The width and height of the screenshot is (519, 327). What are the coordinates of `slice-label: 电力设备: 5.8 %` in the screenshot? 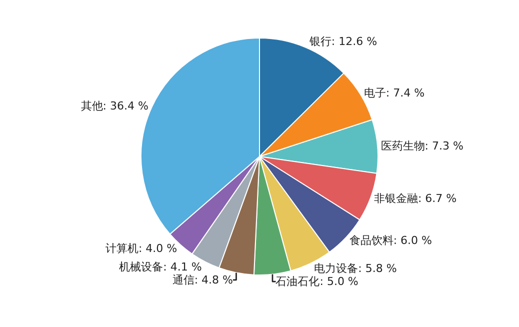 It's located at (355, 269).